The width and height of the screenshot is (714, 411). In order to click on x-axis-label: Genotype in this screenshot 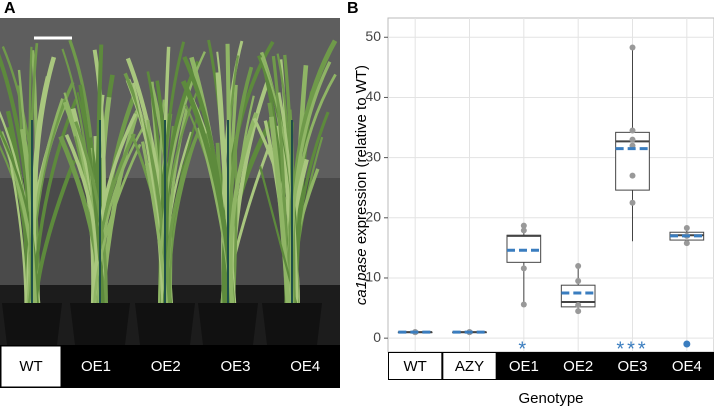, I will do `click(550, 398)`.